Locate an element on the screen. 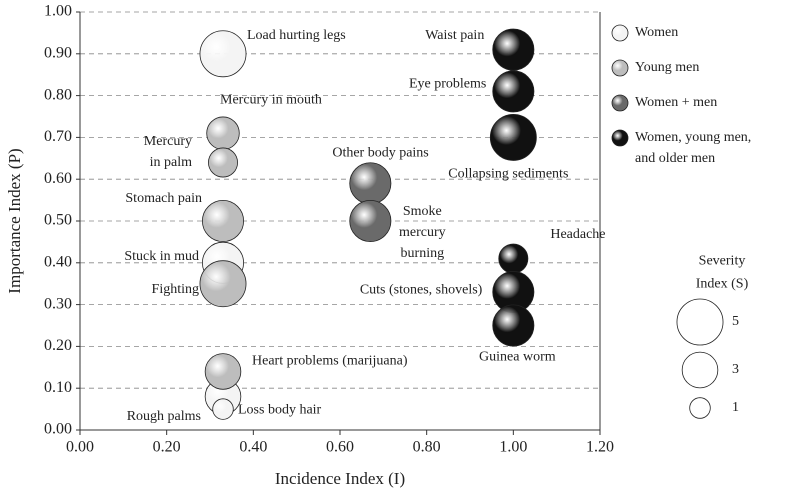 This screenshot has width=810, height=496. size-legend-label: 1 is located at coordinates (735, 407).